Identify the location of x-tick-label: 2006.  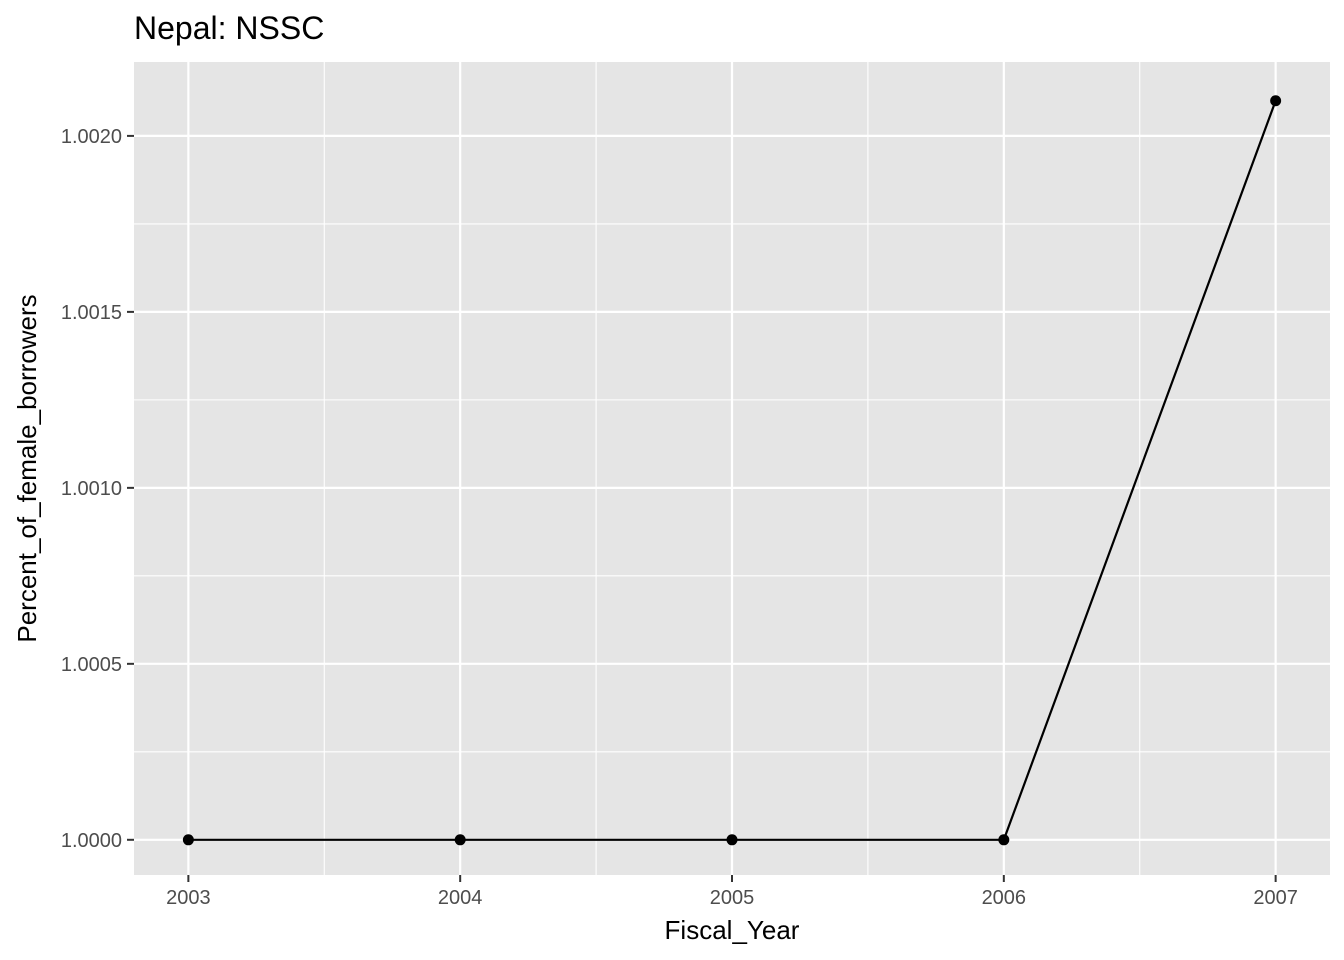
(1004, 898).